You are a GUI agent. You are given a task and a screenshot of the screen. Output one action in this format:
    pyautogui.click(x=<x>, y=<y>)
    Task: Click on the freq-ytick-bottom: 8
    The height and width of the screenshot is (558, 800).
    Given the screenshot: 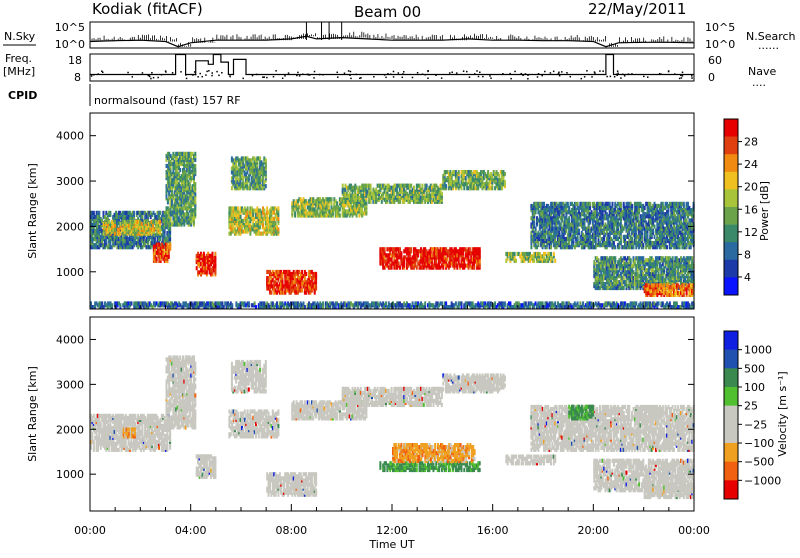 What is the action you would take?
    pyautogui.click(x=77, y=77)
    